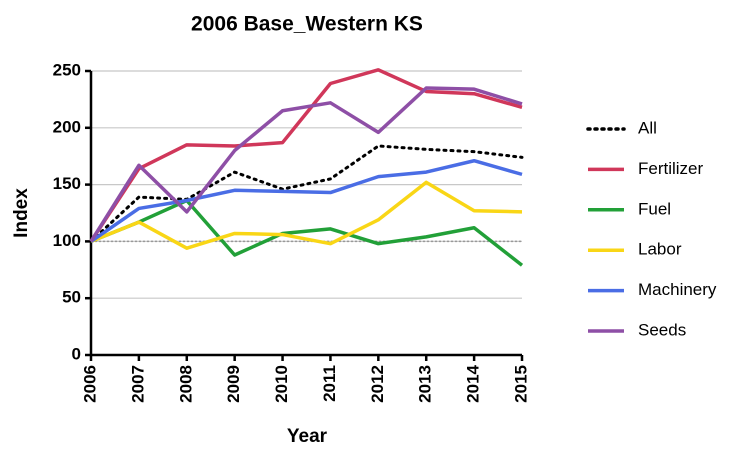  Describe the element at coordinates (662, 329) in the screenshot. I see `legend-label: Seeds` at that location.